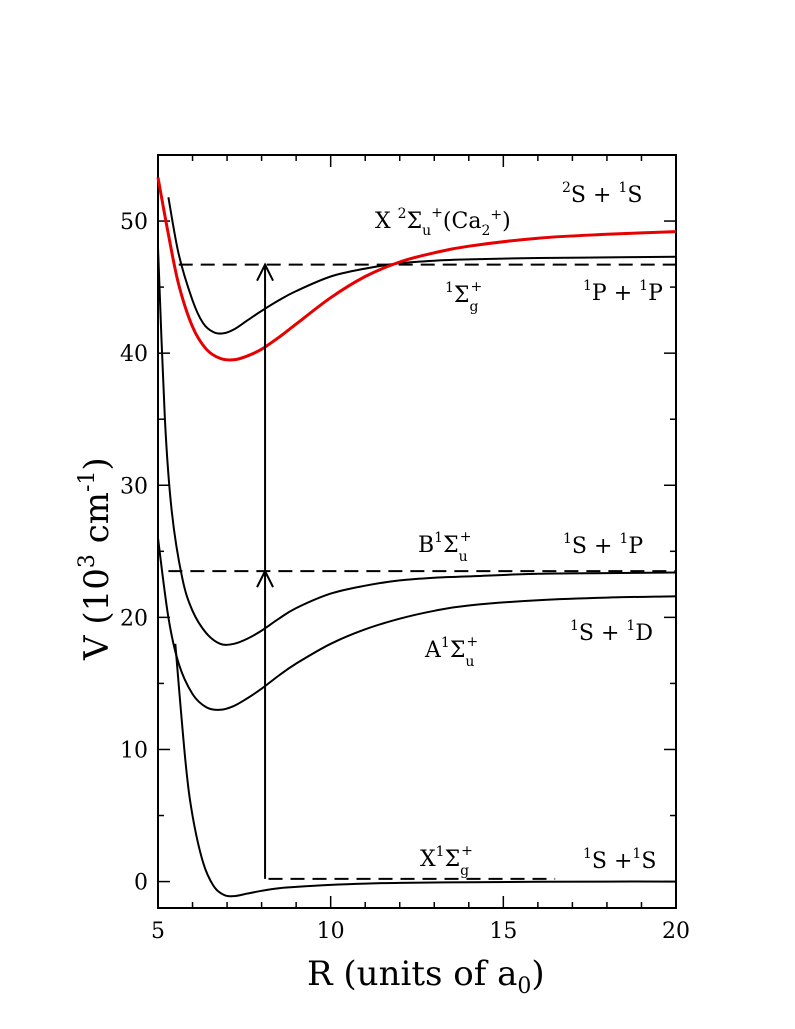 This screenshot has height=1029, width=795. Describe the element at coordinates (451, 652) in the screenshot. I see `label-a1sigma-u: A1Σu+` at that location.